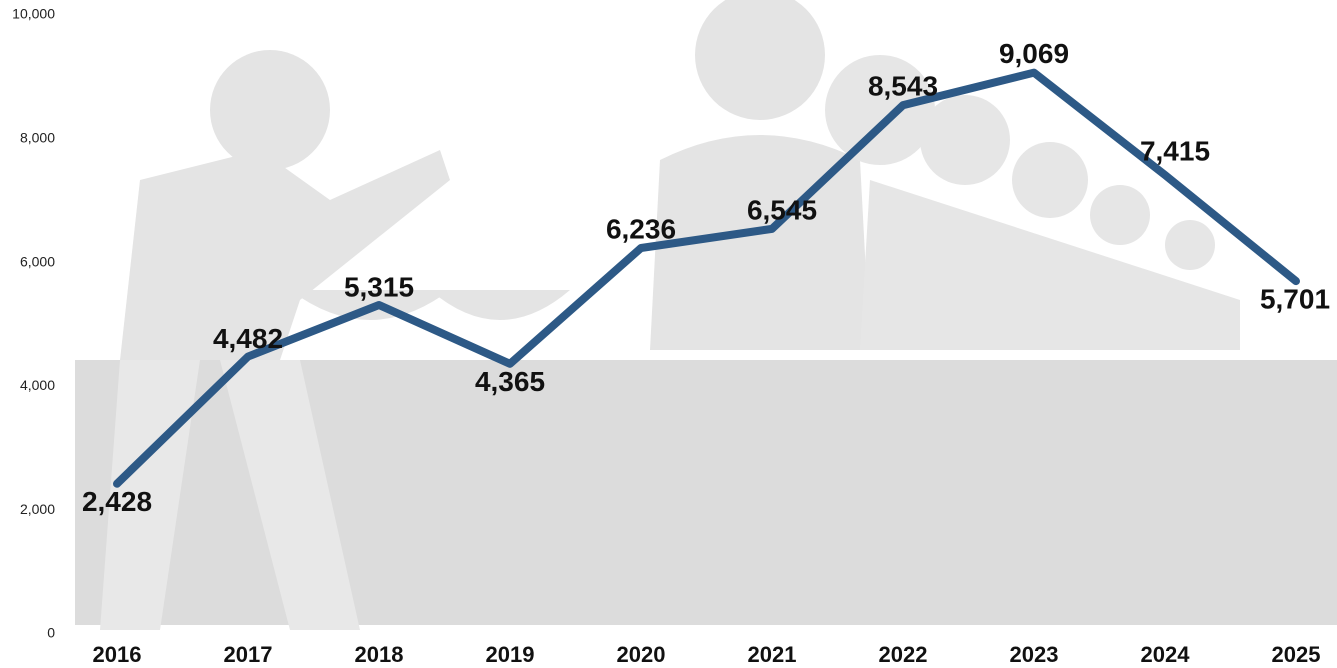  I want to click on x-tick-label: 2017, so click(248, 654).